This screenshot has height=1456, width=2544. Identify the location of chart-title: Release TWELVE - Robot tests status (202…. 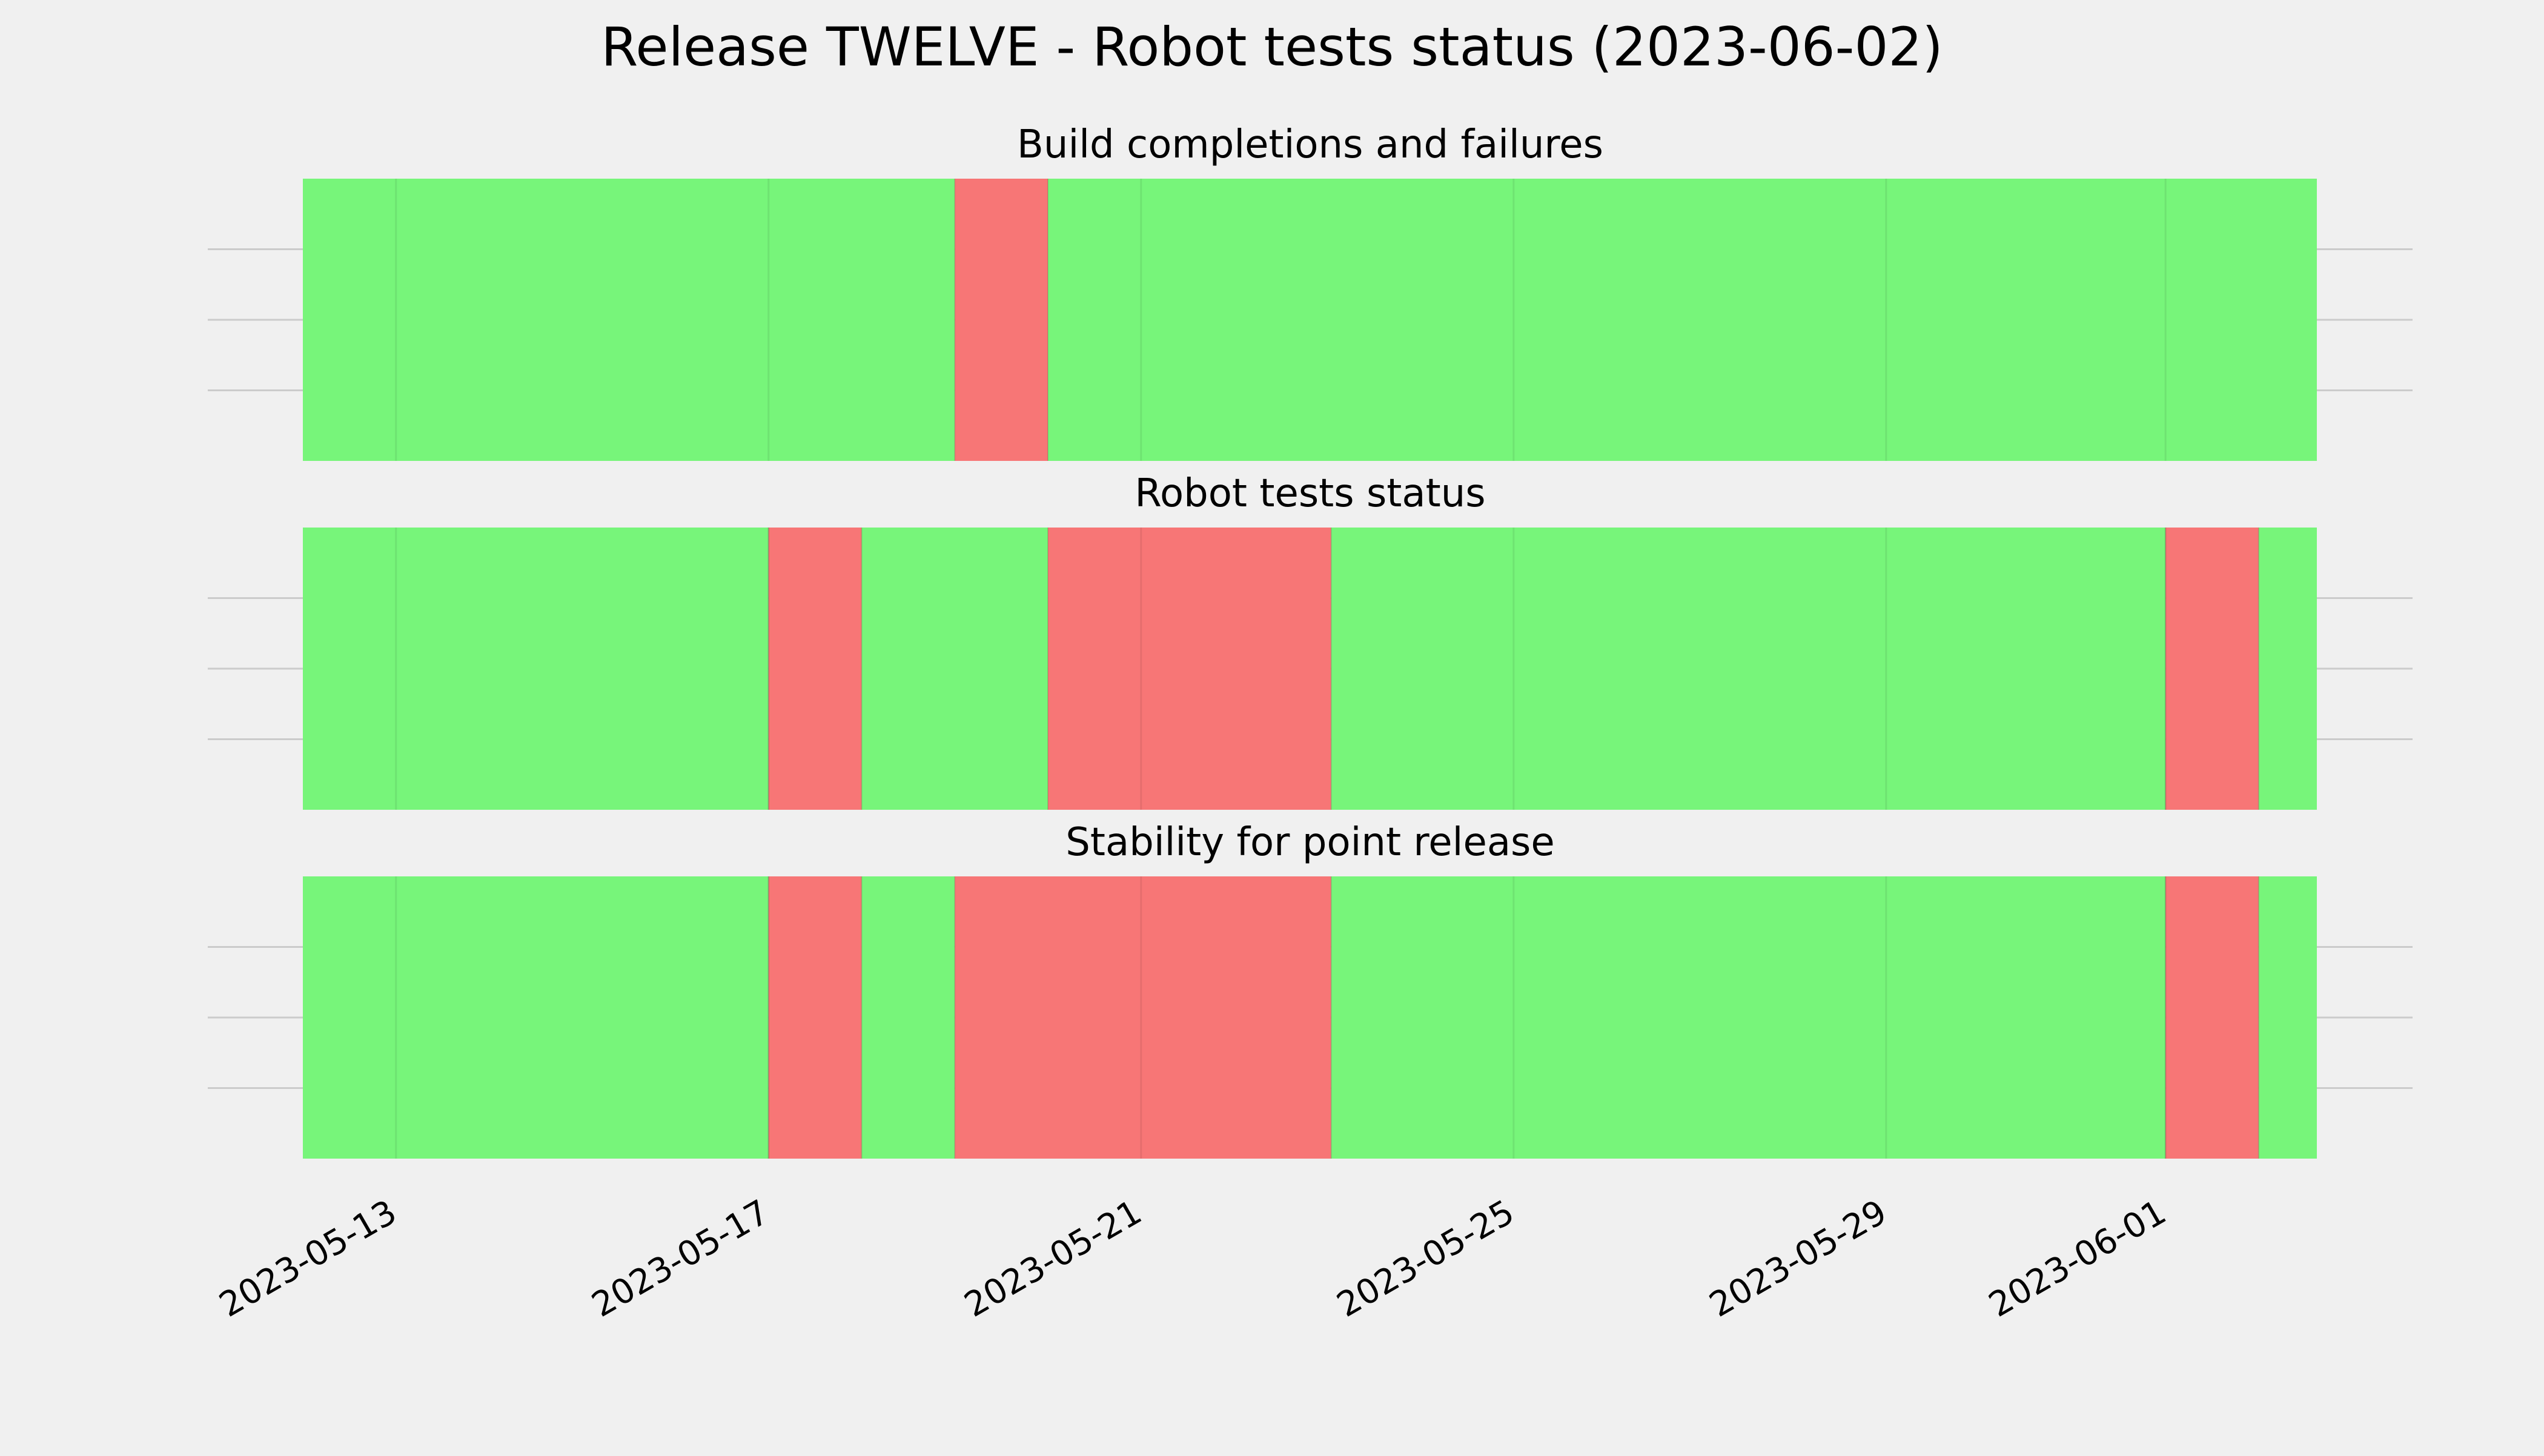
(1272, 47).